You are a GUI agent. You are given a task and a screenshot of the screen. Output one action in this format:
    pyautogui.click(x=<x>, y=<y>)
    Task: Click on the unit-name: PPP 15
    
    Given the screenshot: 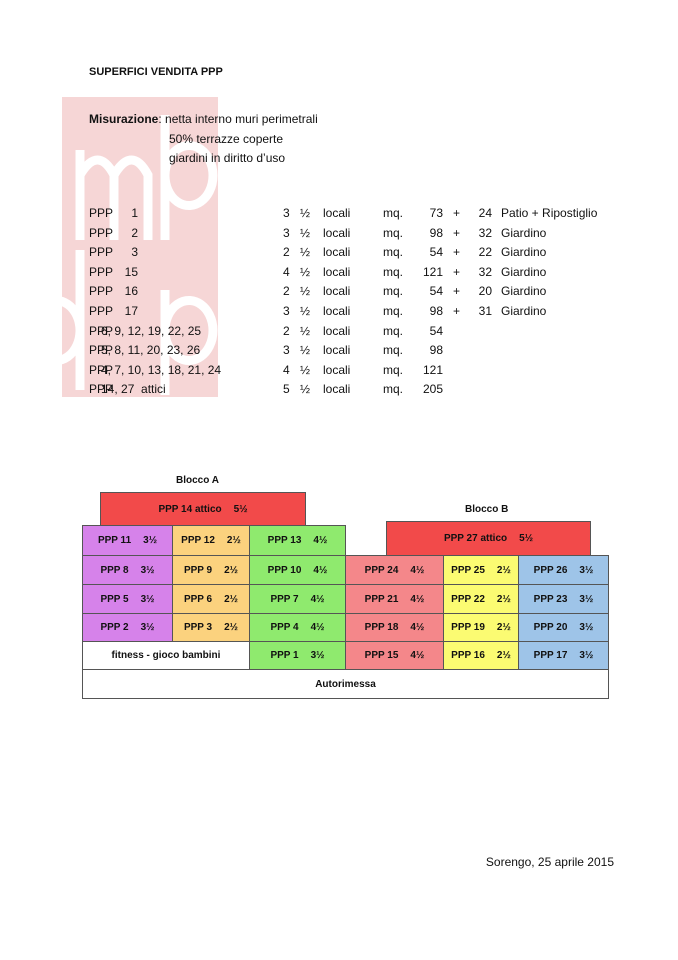 What is the action you would take?
    pyautogui.click(x=381, y=655)
    